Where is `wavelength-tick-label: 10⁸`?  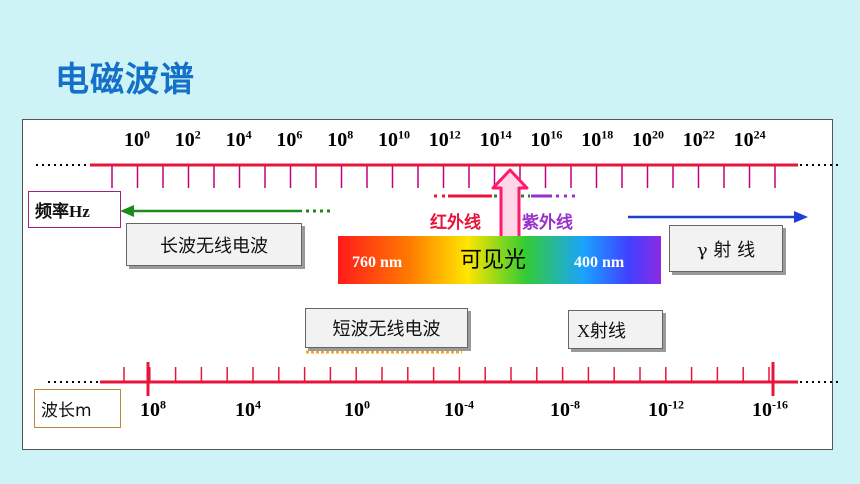 wavelength-tick-label: 10⁸ is located at coordinates (153, 409).